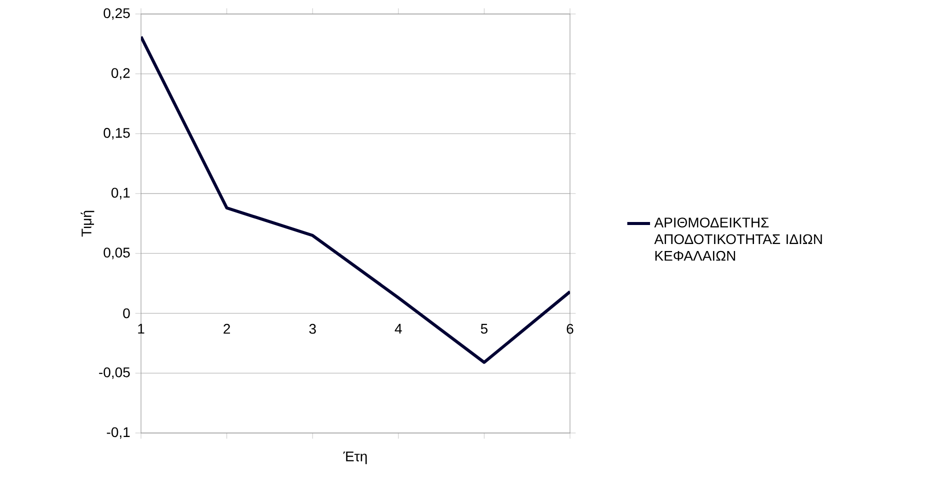  I want to click on x-tick-label: 6, so click(570, 329).